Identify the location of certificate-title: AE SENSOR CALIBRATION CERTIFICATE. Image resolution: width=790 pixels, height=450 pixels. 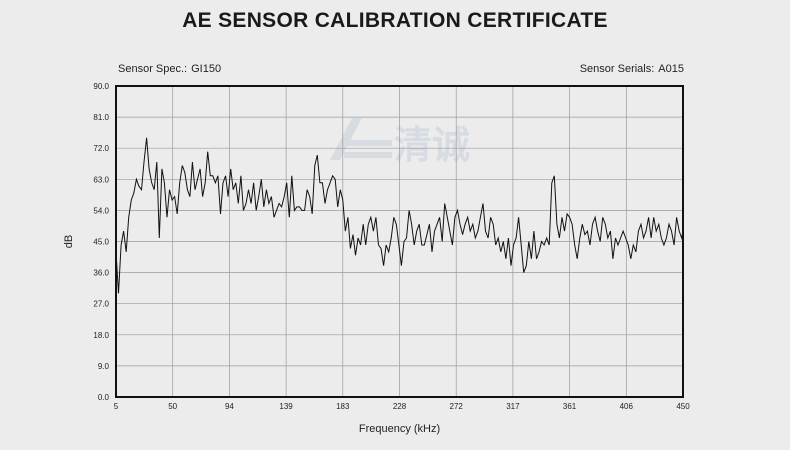
(395, 20).